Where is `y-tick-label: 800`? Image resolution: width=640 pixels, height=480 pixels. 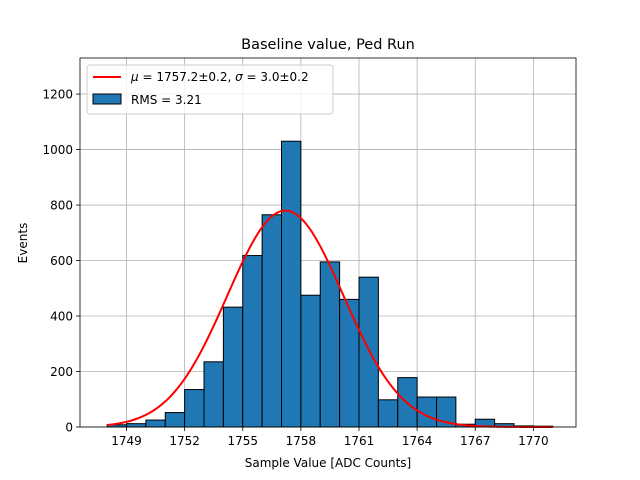 y-tick-label: 800 is located at coordinates (61, 206).